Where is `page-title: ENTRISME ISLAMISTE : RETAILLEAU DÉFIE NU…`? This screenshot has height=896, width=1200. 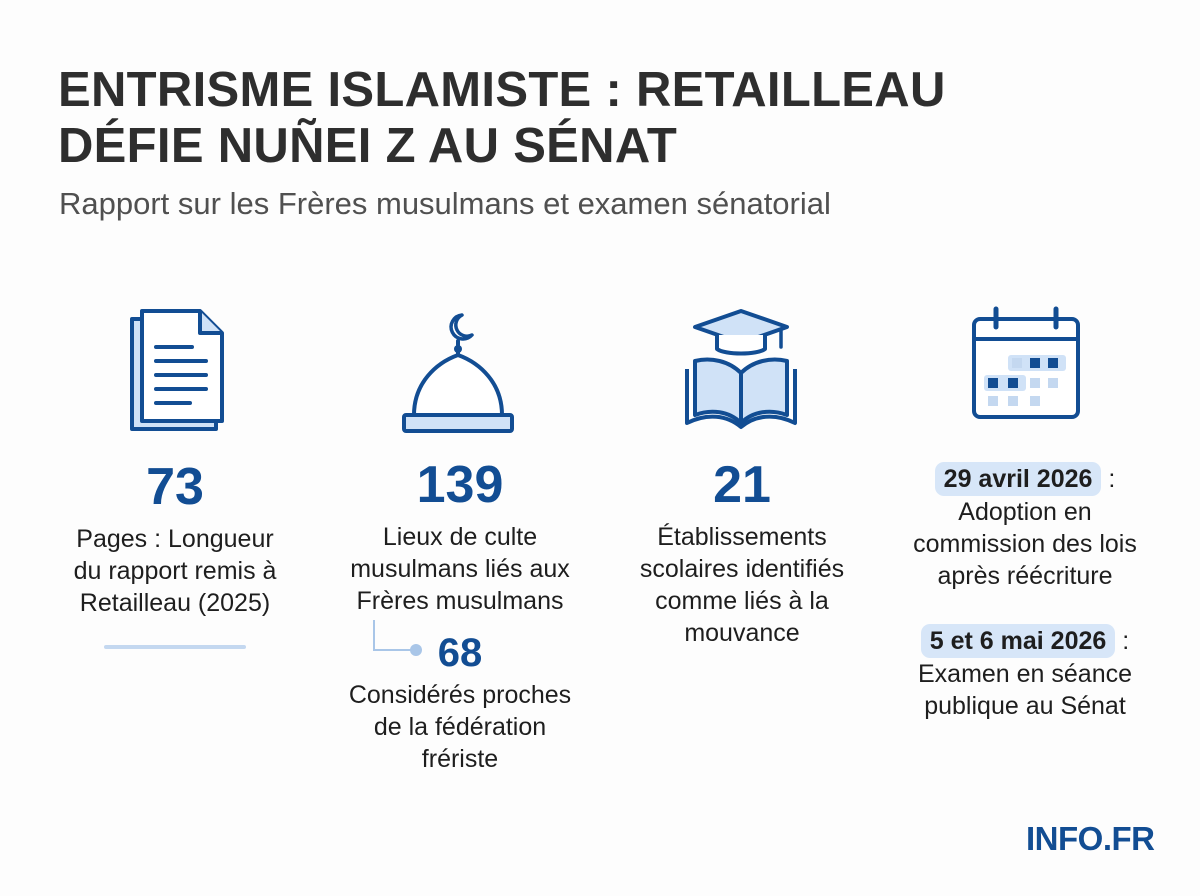
page-title: ENTRISME ISLAMISTE : RETAILLEAU DÉFIE NU… is located at coordinates (608, 118).